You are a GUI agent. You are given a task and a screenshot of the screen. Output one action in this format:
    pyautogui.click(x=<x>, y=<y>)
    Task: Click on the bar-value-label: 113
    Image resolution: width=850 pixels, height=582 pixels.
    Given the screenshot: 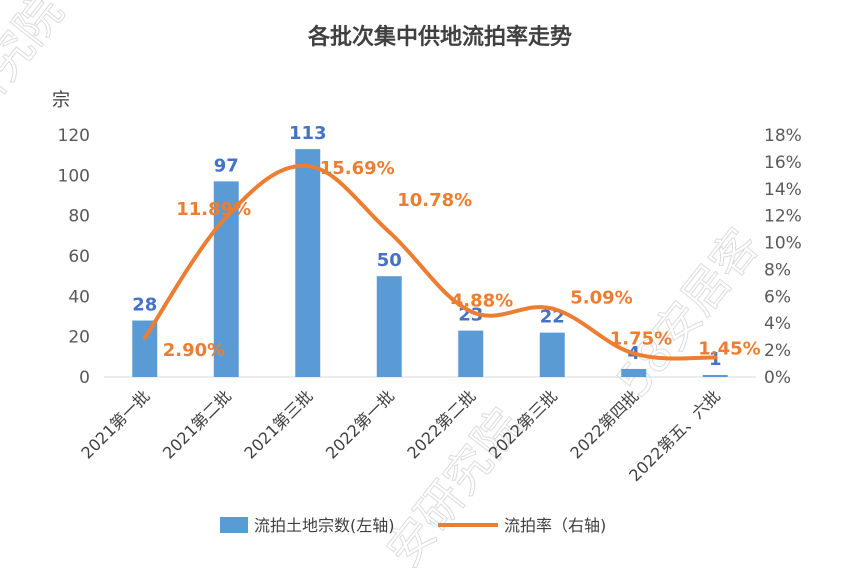 What is the action you would take?
    pyautogui.click(x=308, y=133)
    